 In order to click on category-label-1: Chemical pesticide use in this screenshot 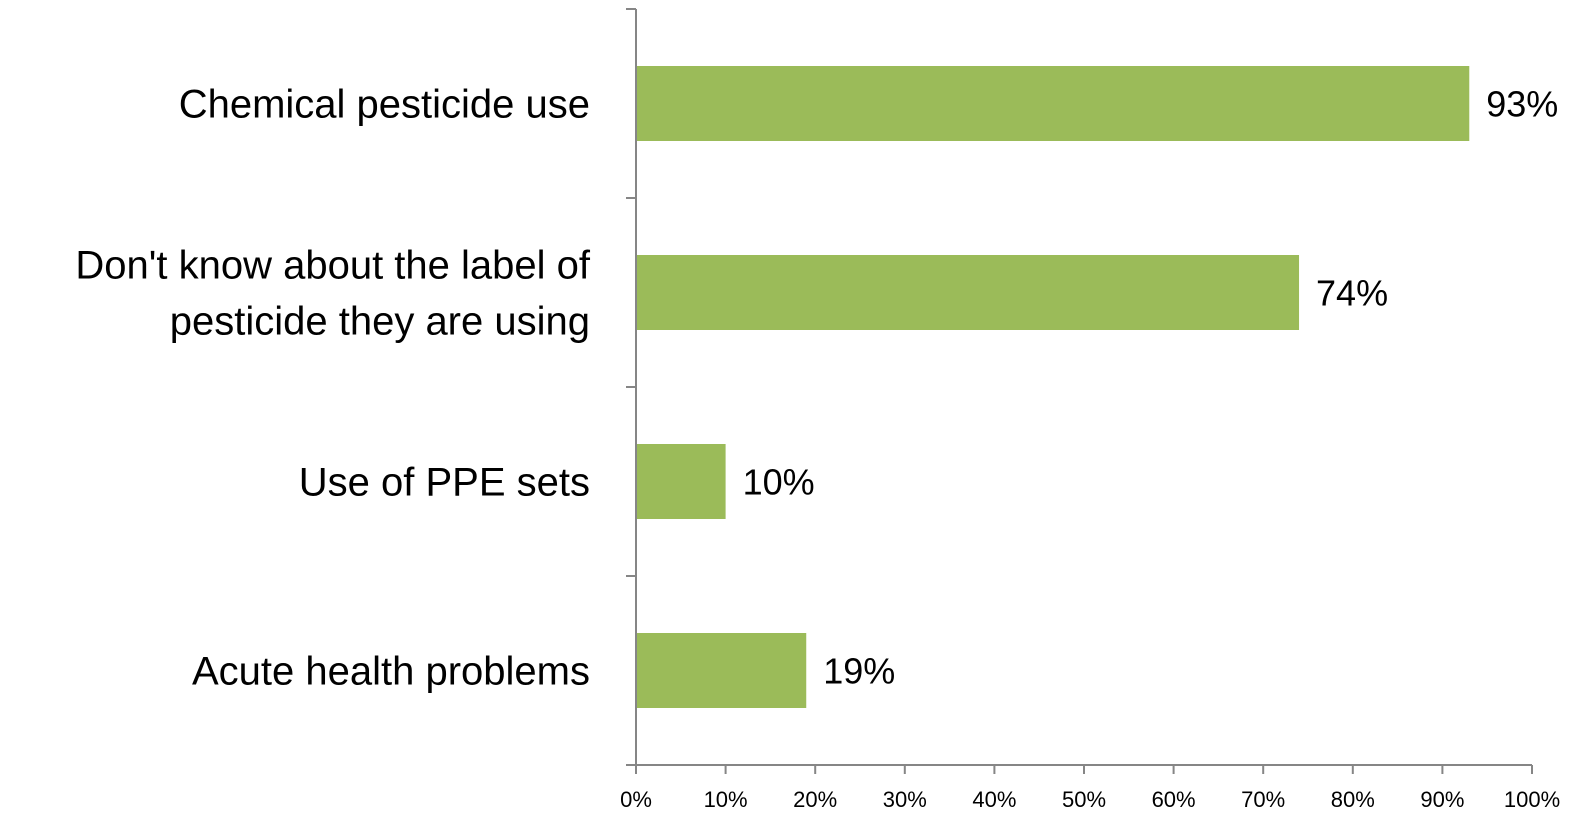, I will do `click(384, 105)`.